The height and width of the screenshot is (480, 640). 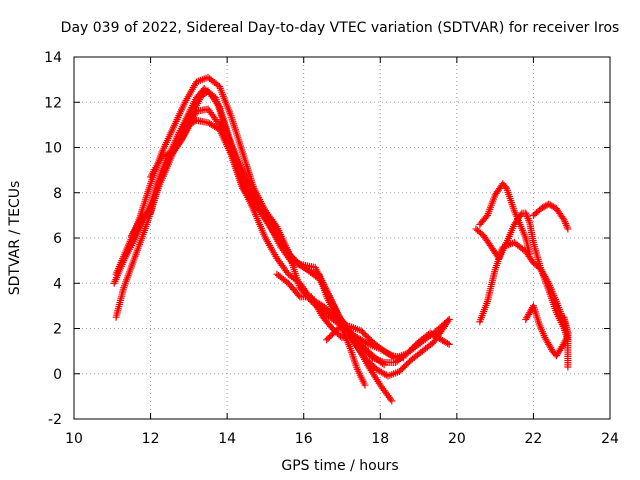 I want to click on x-tick-label: 10, so click(x=74, y=439).